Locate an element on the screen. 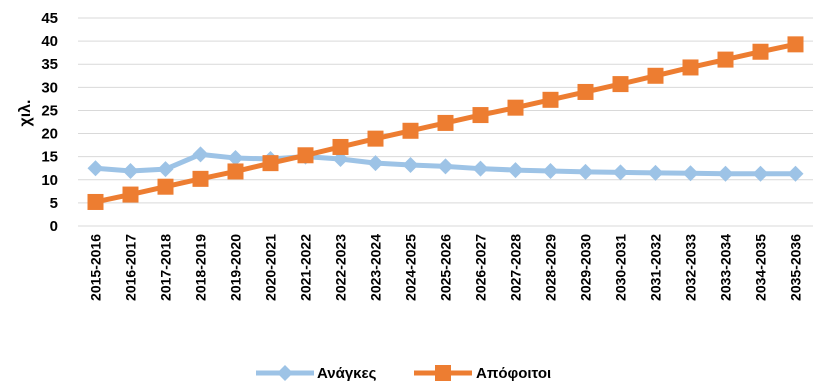 This screenshot has height=384, width=814. y-tick-label: 25 is located at coordinates (49, 110).